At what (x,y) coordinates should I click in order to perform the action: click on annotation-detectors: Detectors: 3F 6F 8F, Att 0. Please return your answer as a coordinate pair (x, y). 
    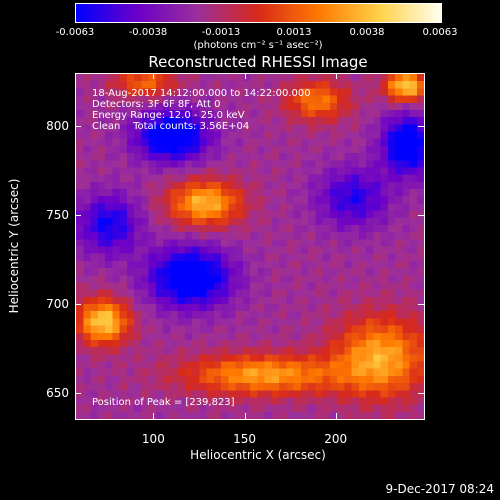
    Looking at the image, I should click on (156, 104).